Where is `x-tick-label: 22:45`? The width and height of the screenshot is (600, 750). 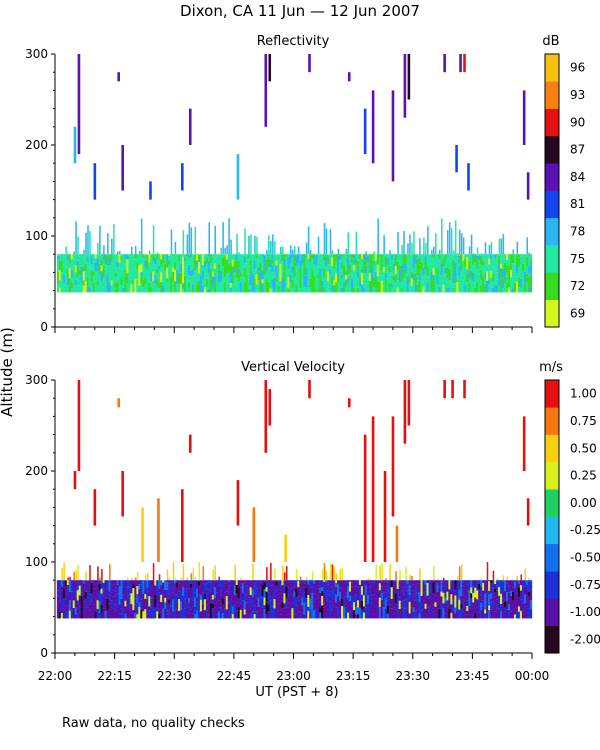
x-tick-label: 22:45 is located at coordinates (234, 676).